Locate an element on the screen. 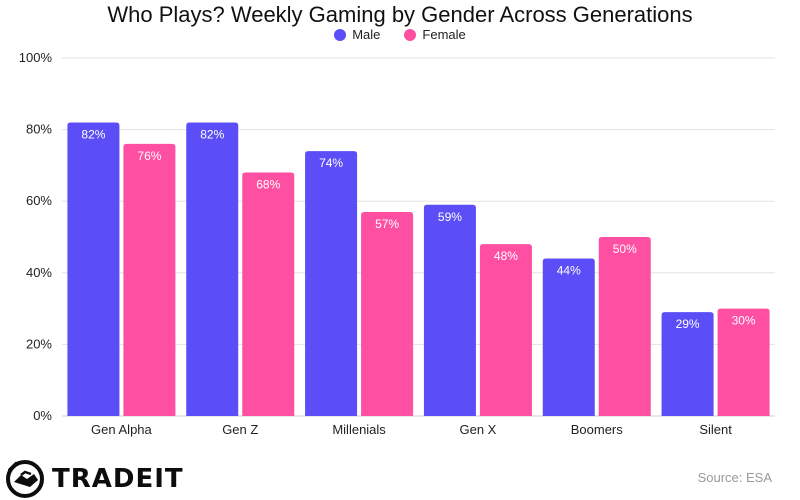 Image resolution: width=800 pixels, height=500 pixels. legend-item-male: Male is located at coordinates (357, 34).